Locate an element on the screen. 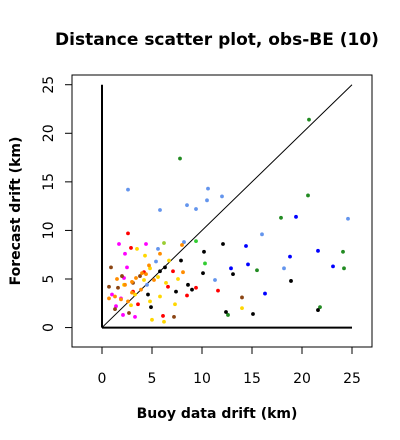  x-tick-label: 25 is located at coordinates (352, 379).